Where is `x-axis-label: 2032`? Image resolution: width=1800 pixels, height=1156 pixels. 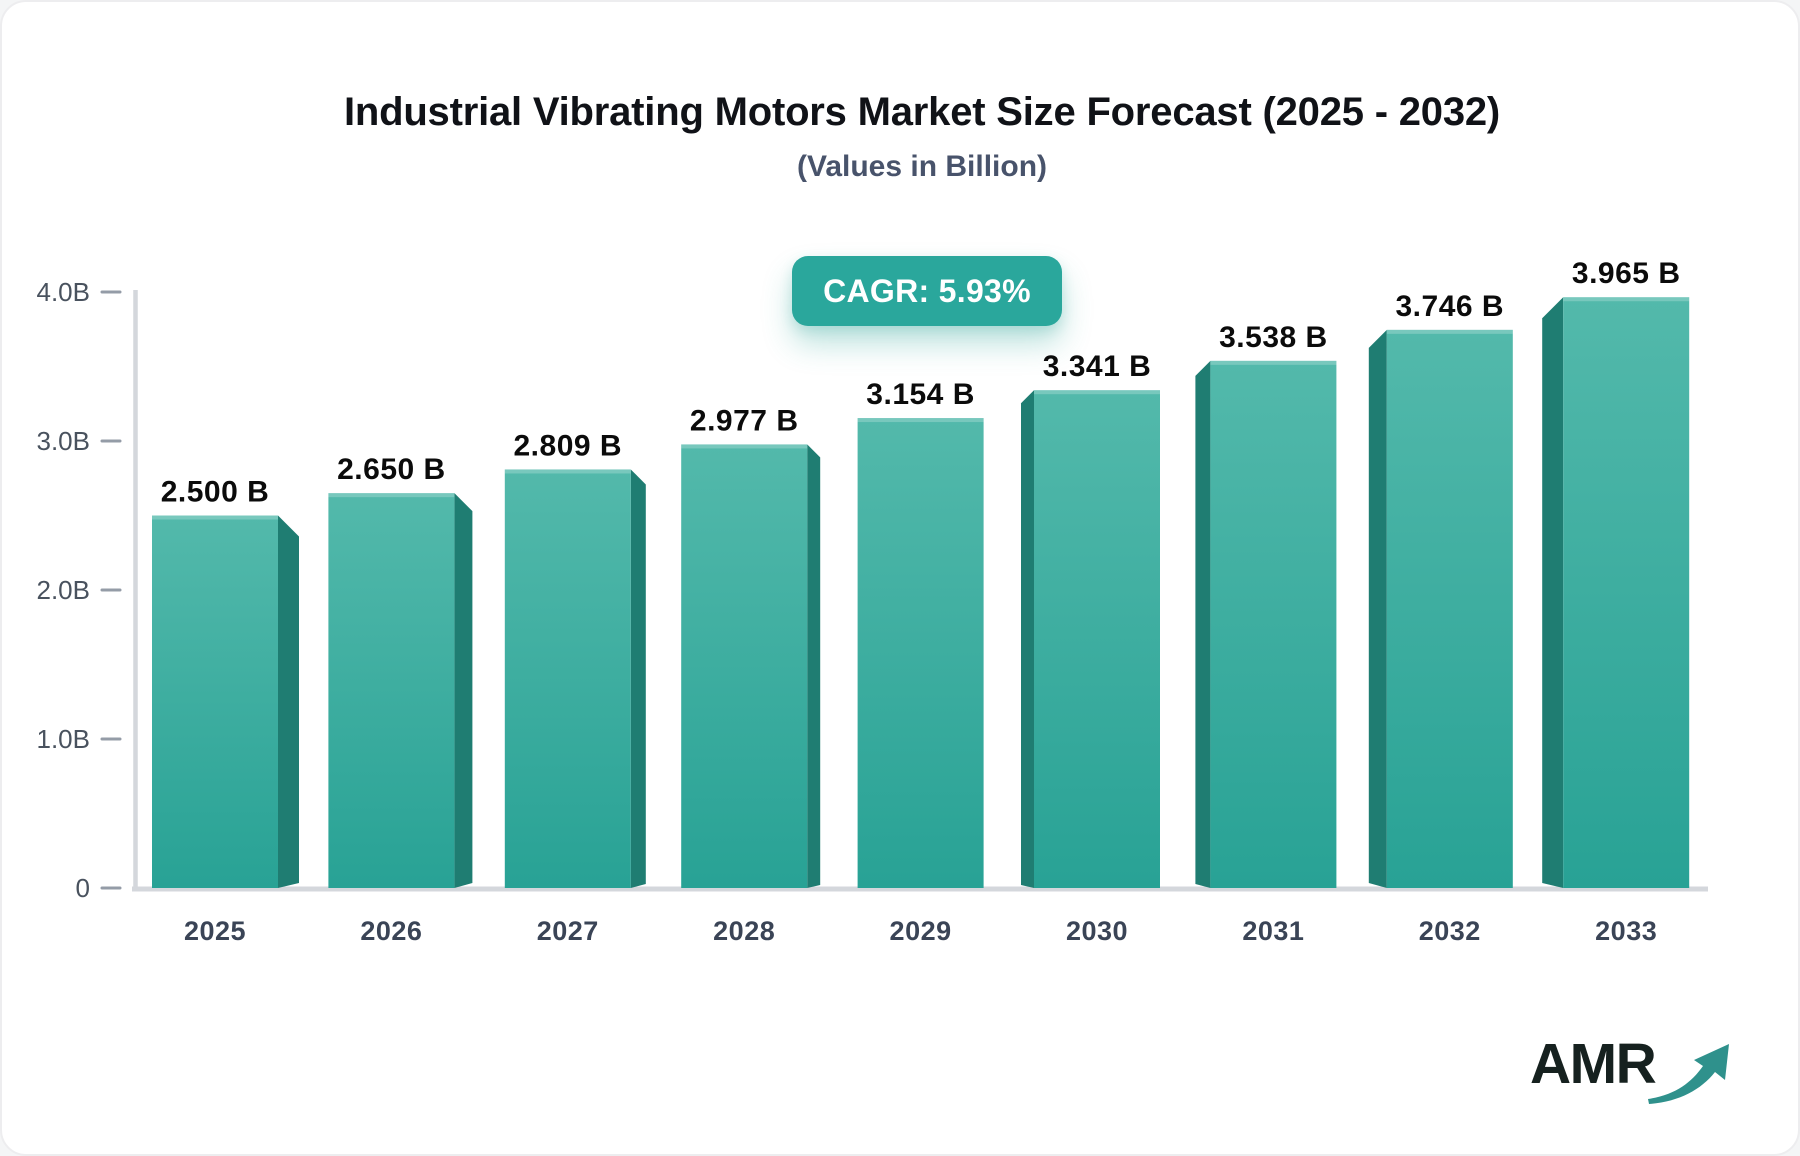 x-axis-label: 2032 is located at coordinates (1450, 931).